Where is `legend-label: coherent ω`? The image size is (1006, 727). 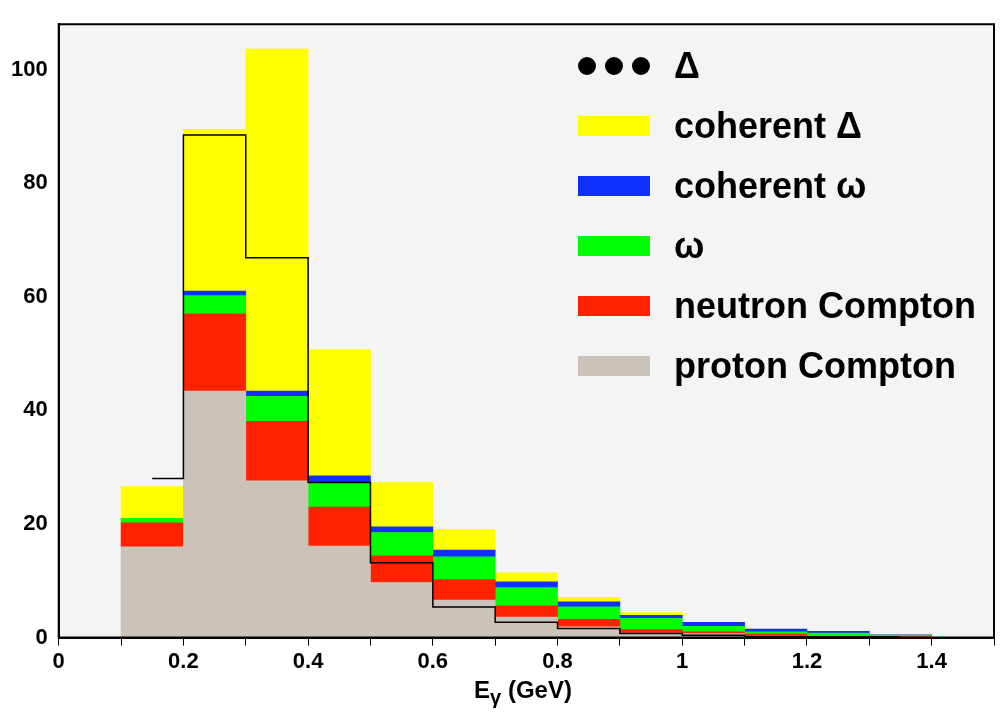 legend-label: coherent ω is located at coordinates (770, 186).